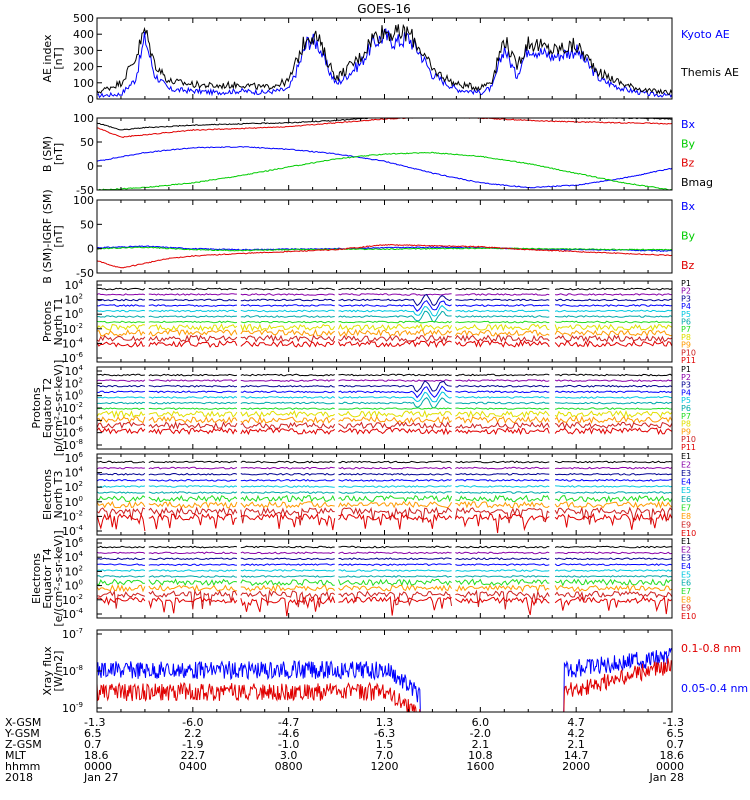 The width and height of the screenshot is (750, 800). What do you see at coordinates (384, 256) in the screenshot?
I see `bdiff-plot-area` at bounding box center [384, 256].